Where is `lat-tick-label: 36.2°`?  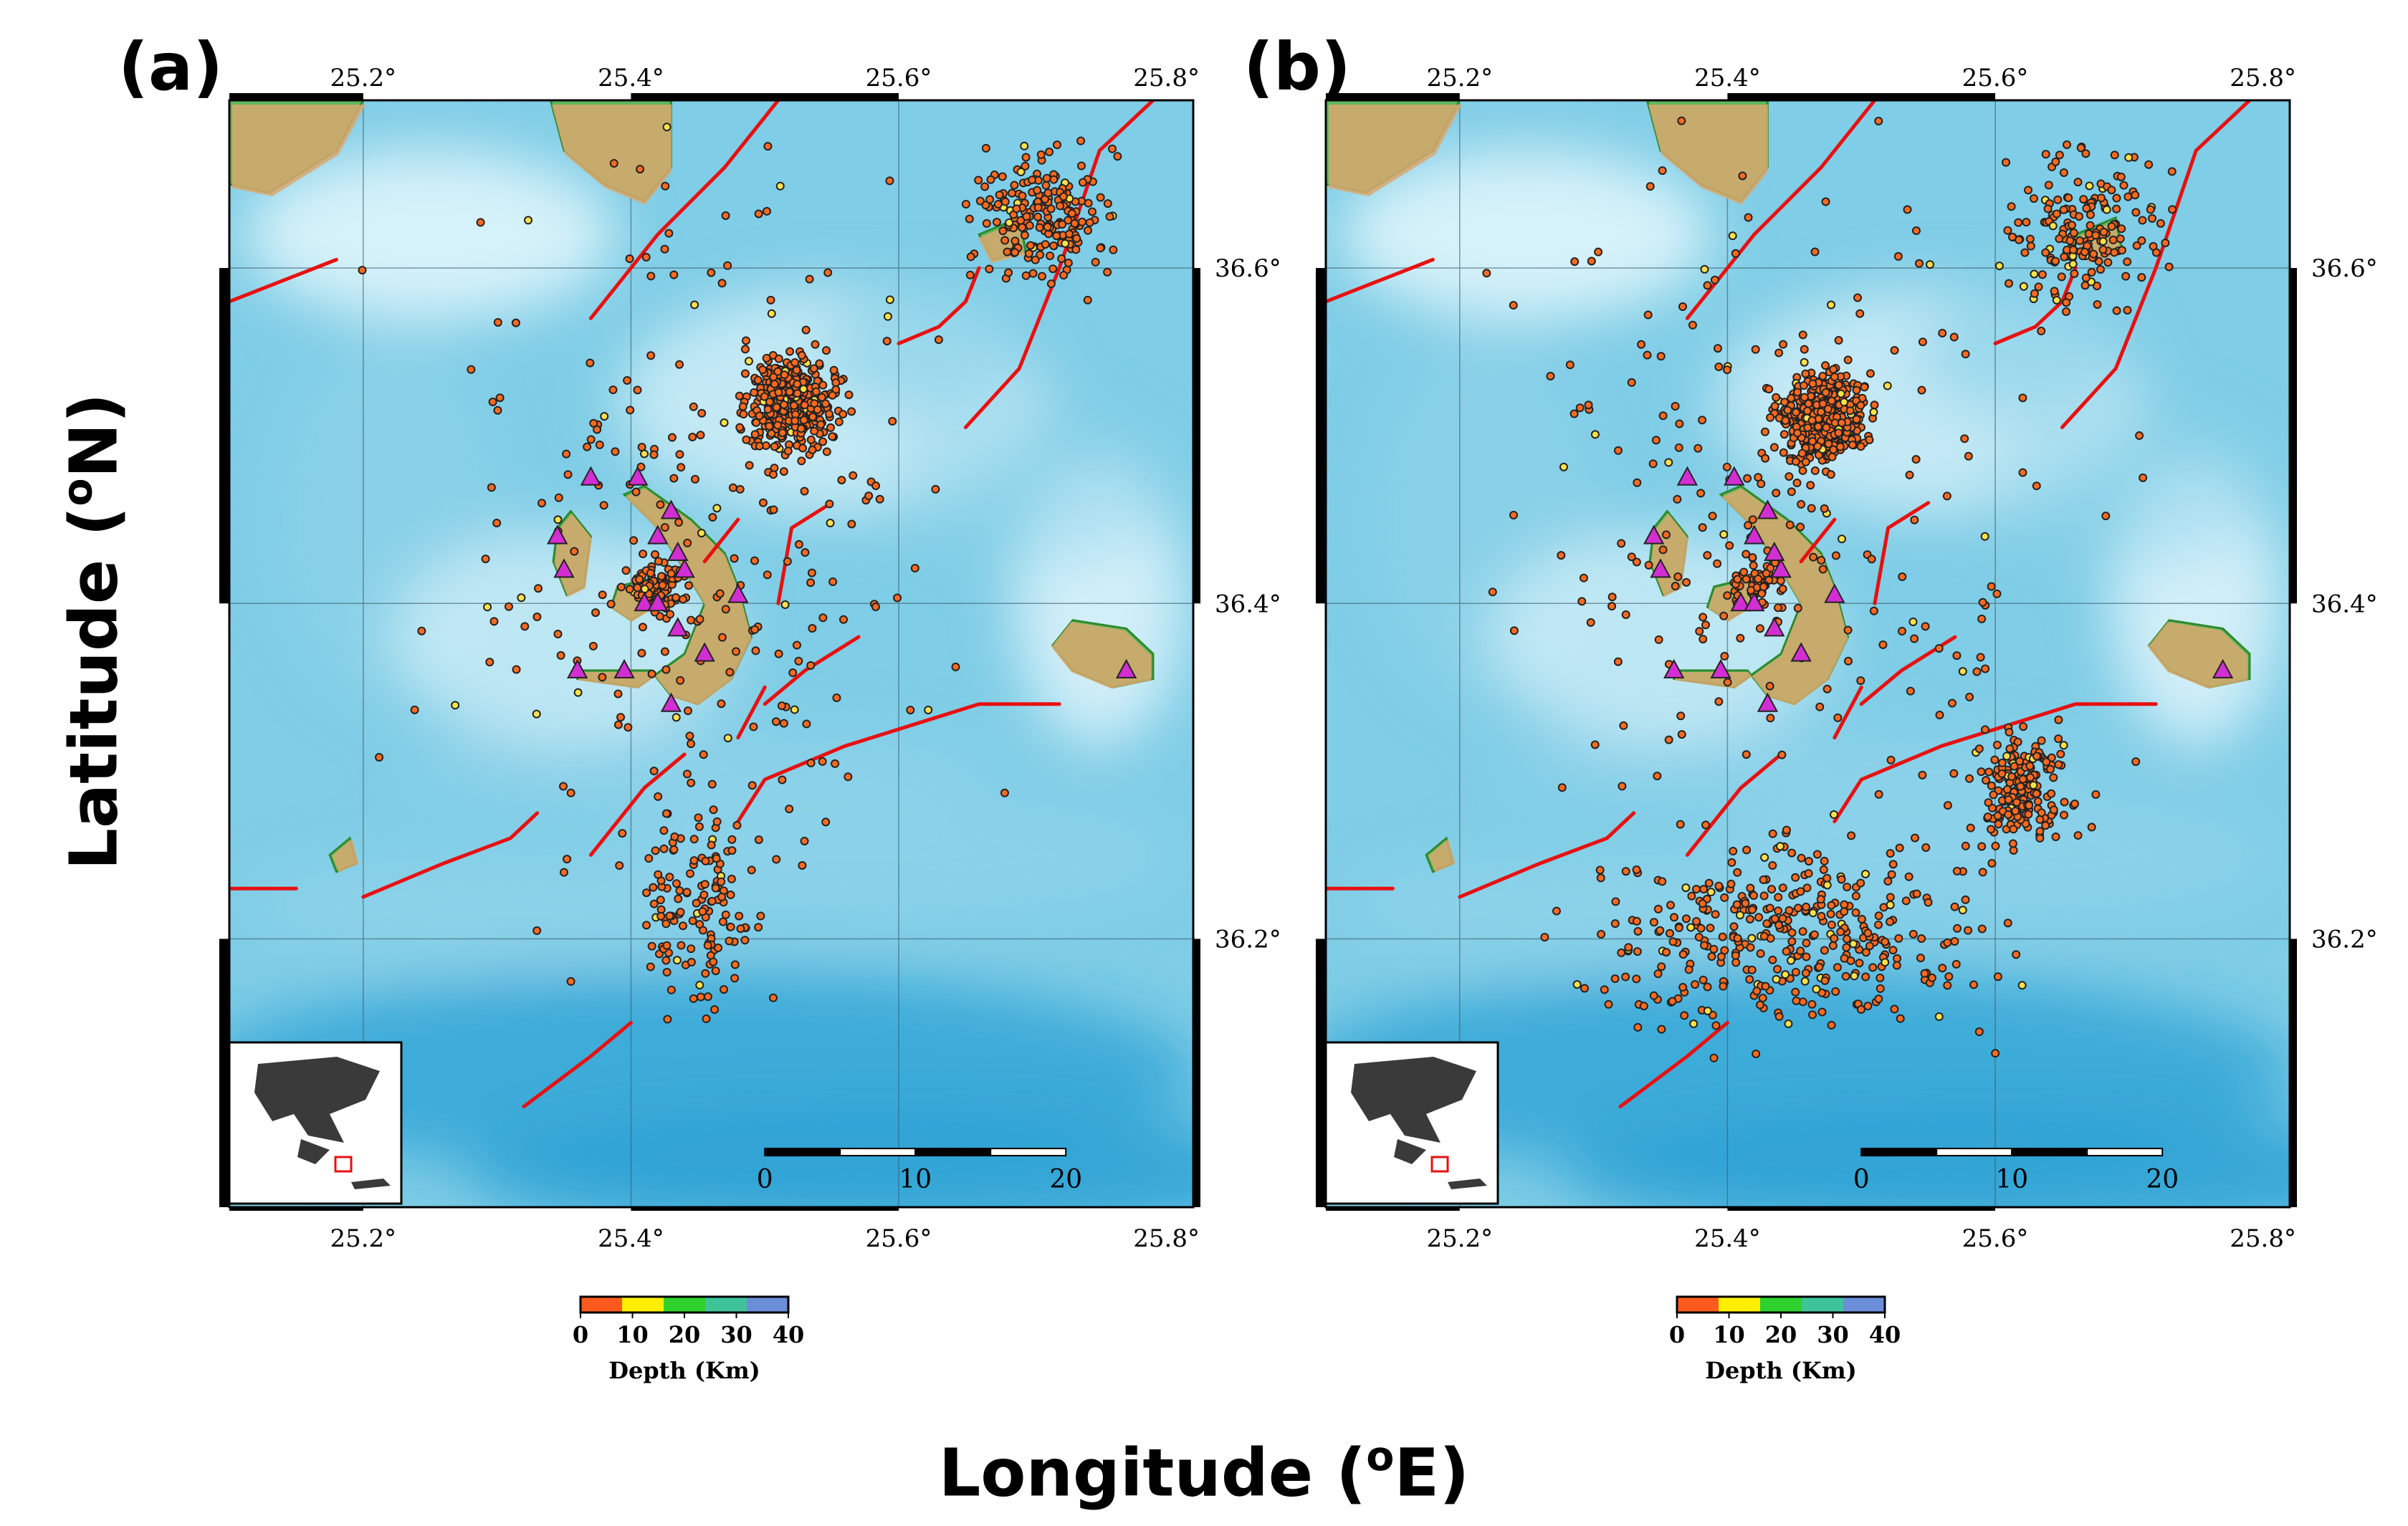 lat-tick-label: 36.2° is located at coordinates (1248, 939).